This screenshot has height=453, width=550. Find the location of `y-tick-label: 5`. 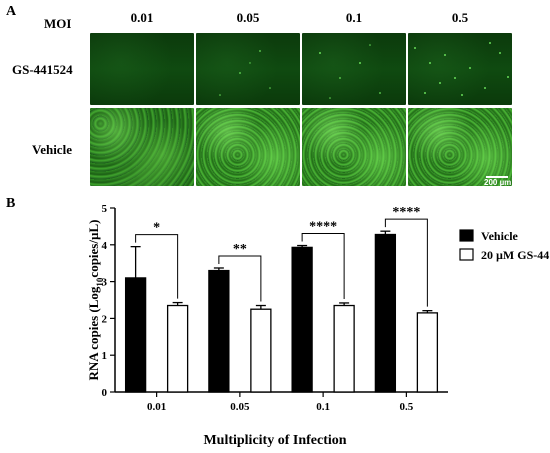

y-tick-label: 5 is located at coordinates (105, 209).